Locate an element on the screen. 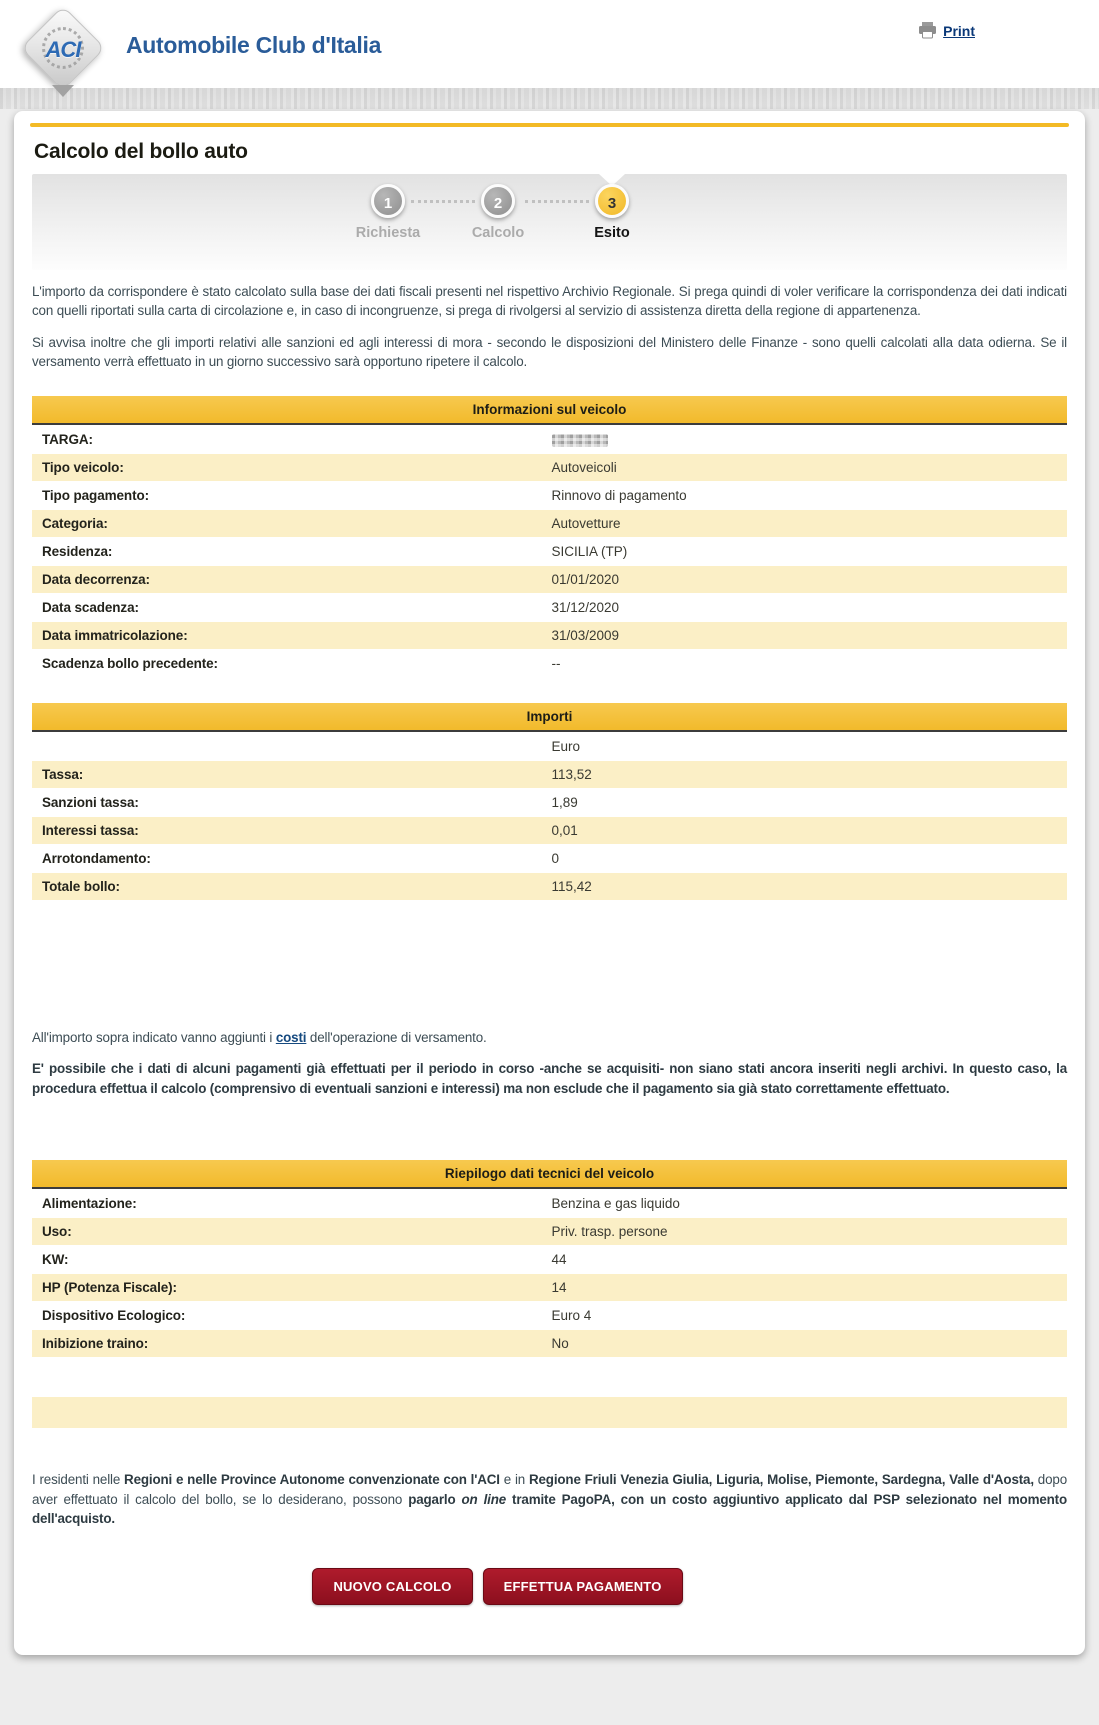 This screenshot has height=1725, width=1099. new-calculation-button: NUOVO CALCOLO is located at coordinates (392, 1587).